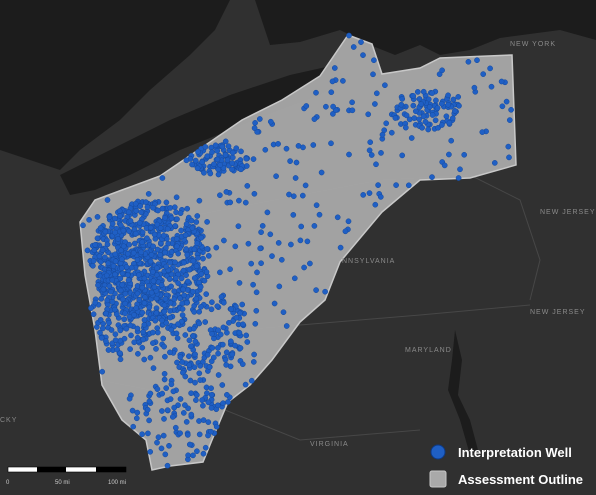 The height and width of the screenshot is (495, 596). What do you see at coordinates (533, 44) in the screenshot?
I see `state-label: NEW YORK` at bounding box center [533, 44].